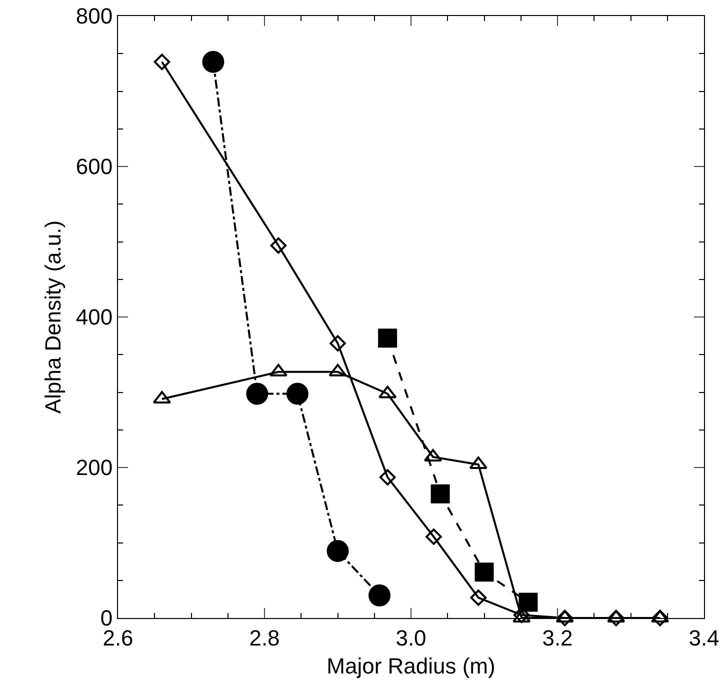 This screenshot has width=726, height=698. Describe the element at coordinates (94, 167) in the screenshot. I see `y-tick-label: 600` at that location.